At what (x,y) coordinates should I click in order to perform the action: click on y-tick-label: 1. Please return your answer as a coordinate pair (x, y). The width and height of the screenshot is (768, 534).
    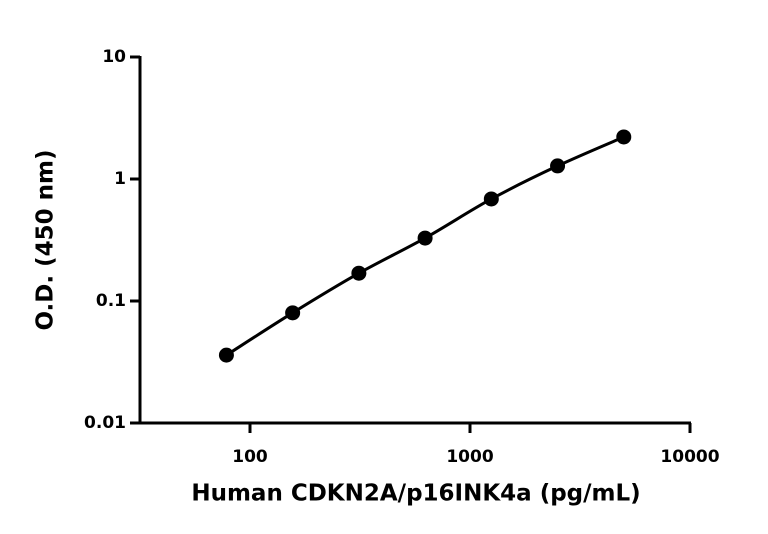
    Looking at the image, I should click on (120, 179).